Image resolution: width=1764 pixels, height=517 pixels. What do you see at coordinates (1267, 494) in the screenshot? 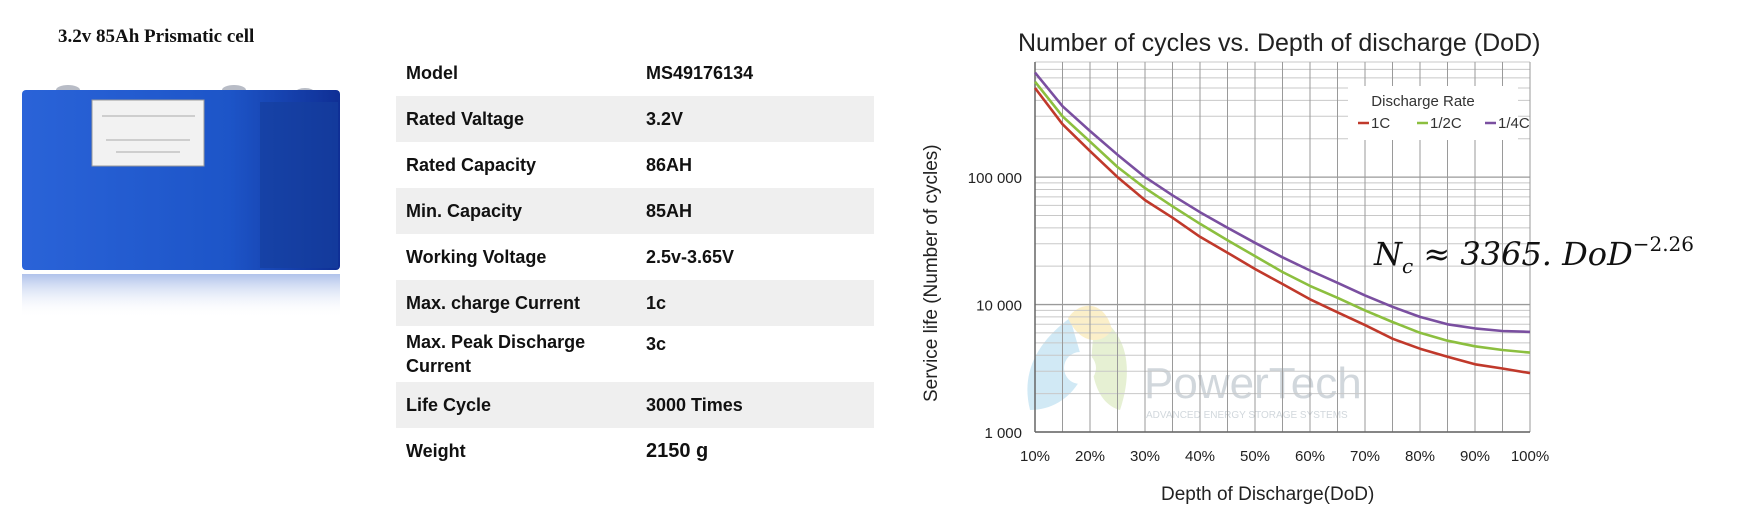
I see `x-axis-title: Depth of Discharge(DoD)` at bounding box center [1267, 494].